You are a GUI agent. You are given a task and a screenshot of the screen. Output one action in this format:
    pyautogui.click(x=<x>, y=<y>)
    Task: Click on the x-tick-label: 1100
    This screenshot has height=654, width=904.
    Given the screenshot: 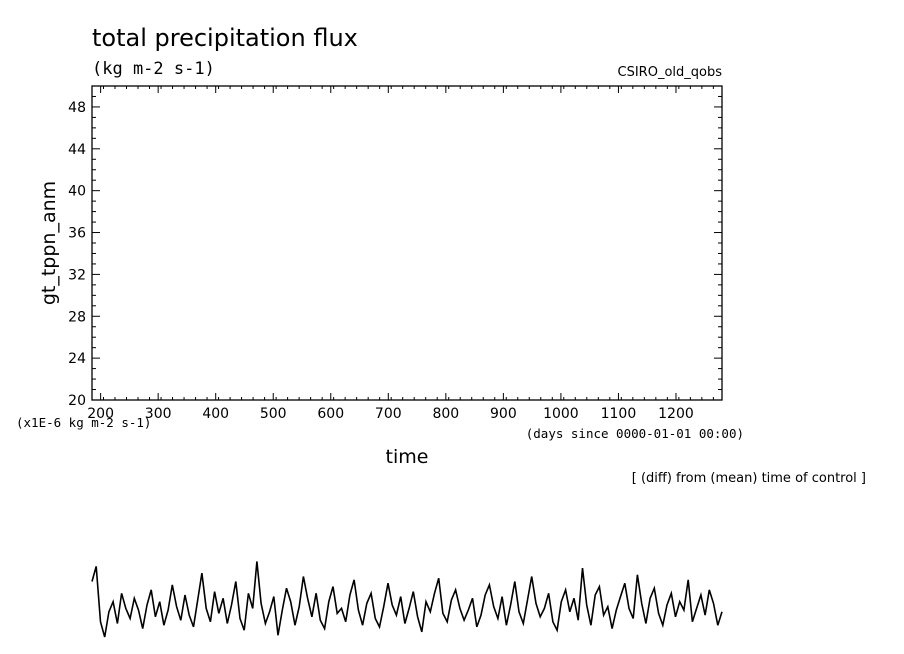 What is the action you would take?
    pyautogui.click(x=619, y=414)
    